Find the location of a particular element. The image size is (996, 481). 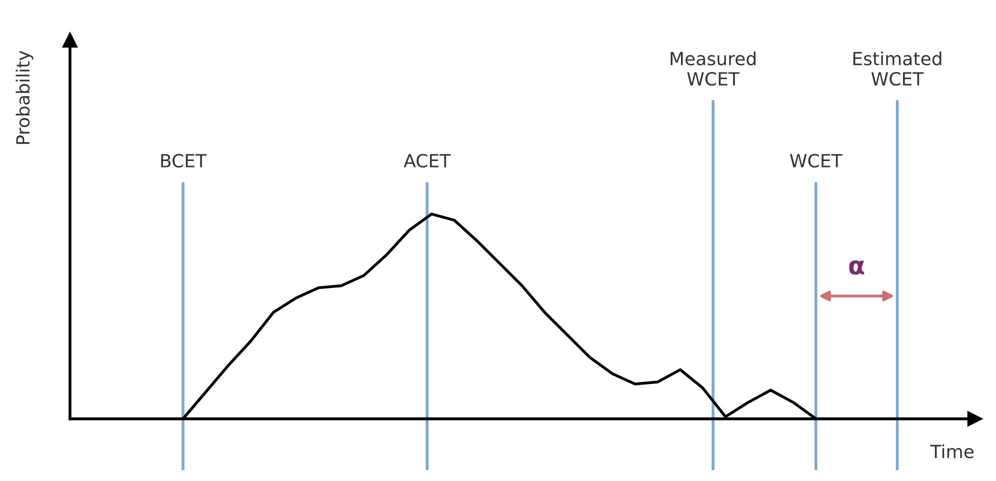

text: Measured WCET is located at coordinates (713, 68).